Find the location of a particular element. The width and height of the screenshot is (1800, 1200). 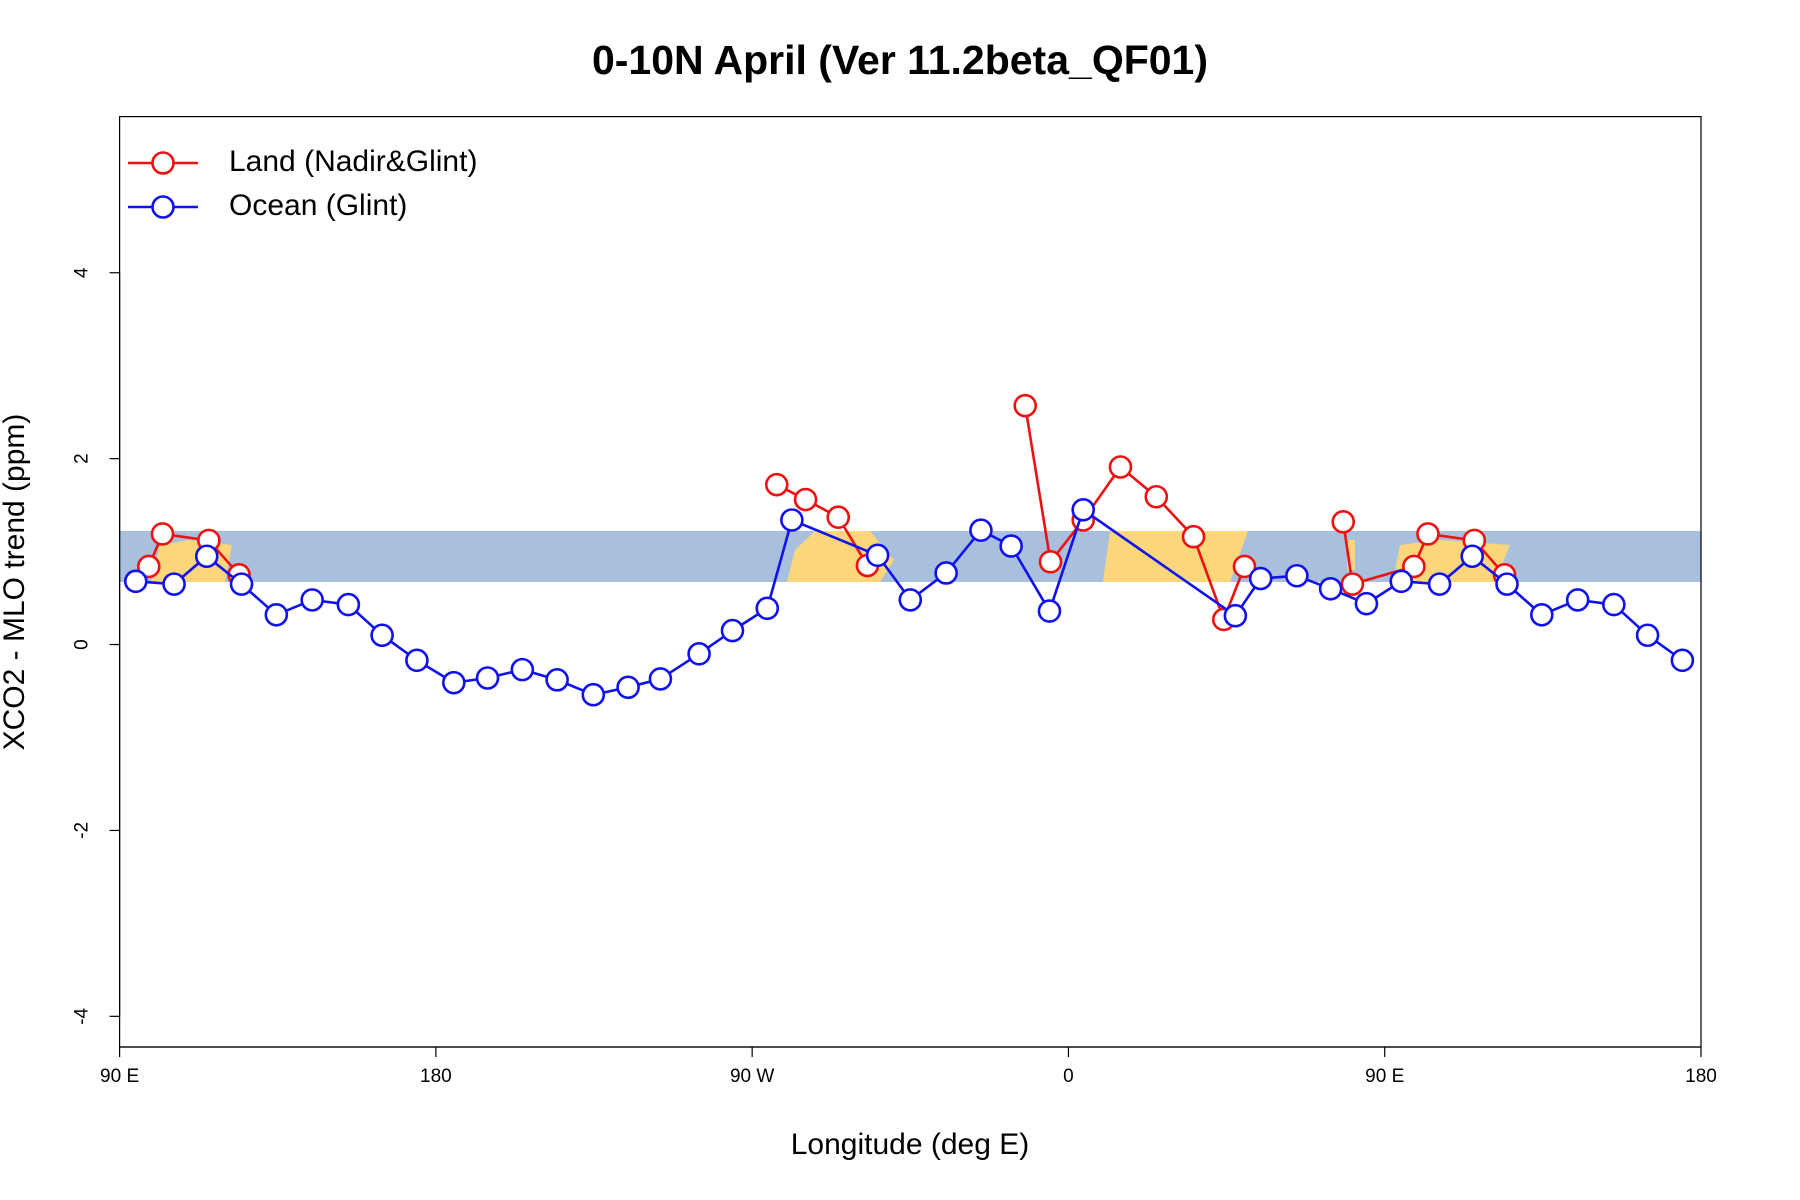

y-tick-label: 4 is located at coordinates (82, 272).